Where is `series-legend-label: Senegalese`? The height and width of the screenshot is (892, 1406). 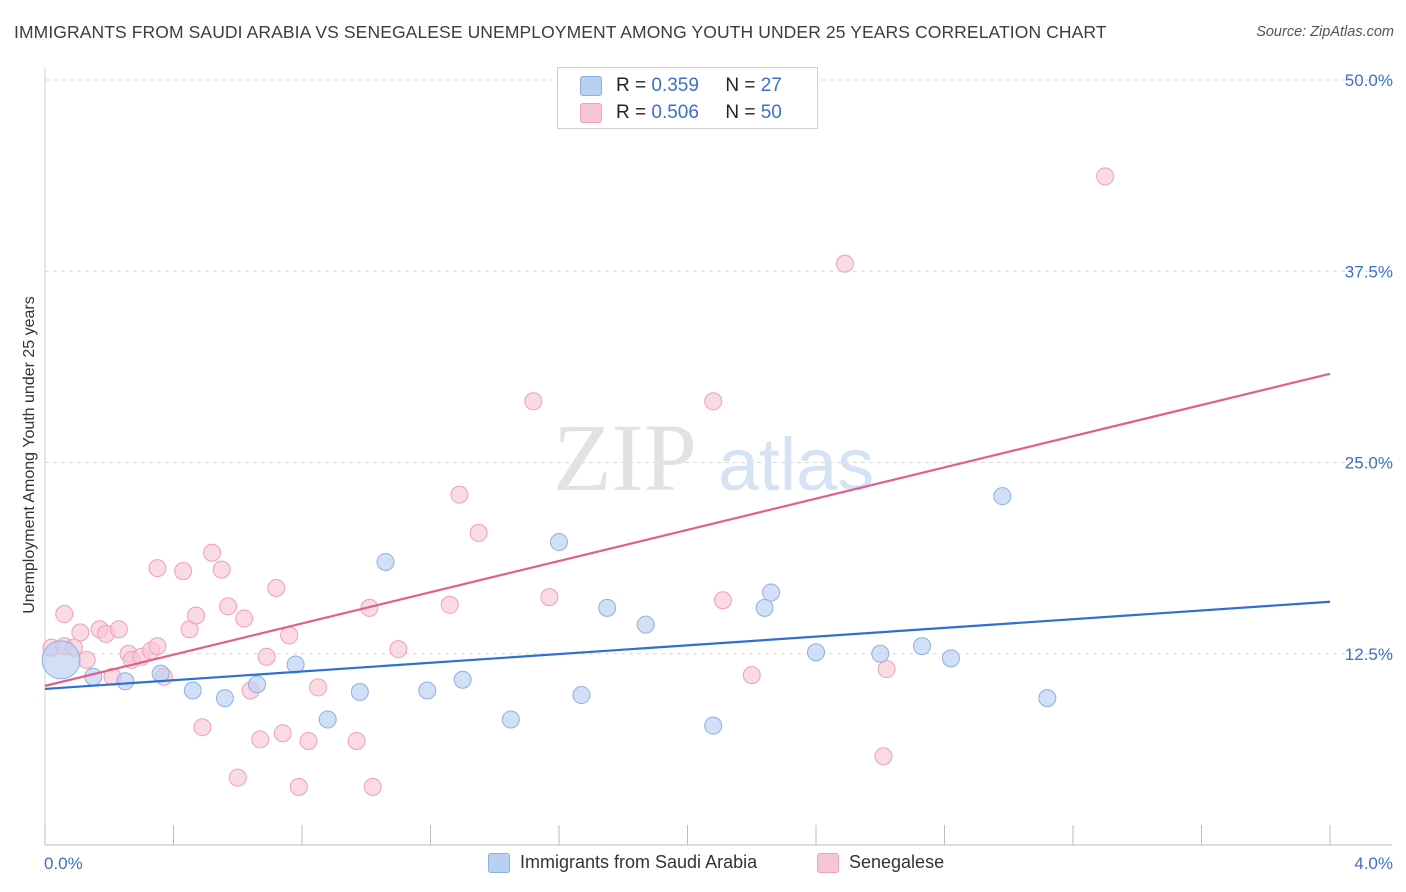
series-legend-label: Senegalese is located at coordinates (897, 862).